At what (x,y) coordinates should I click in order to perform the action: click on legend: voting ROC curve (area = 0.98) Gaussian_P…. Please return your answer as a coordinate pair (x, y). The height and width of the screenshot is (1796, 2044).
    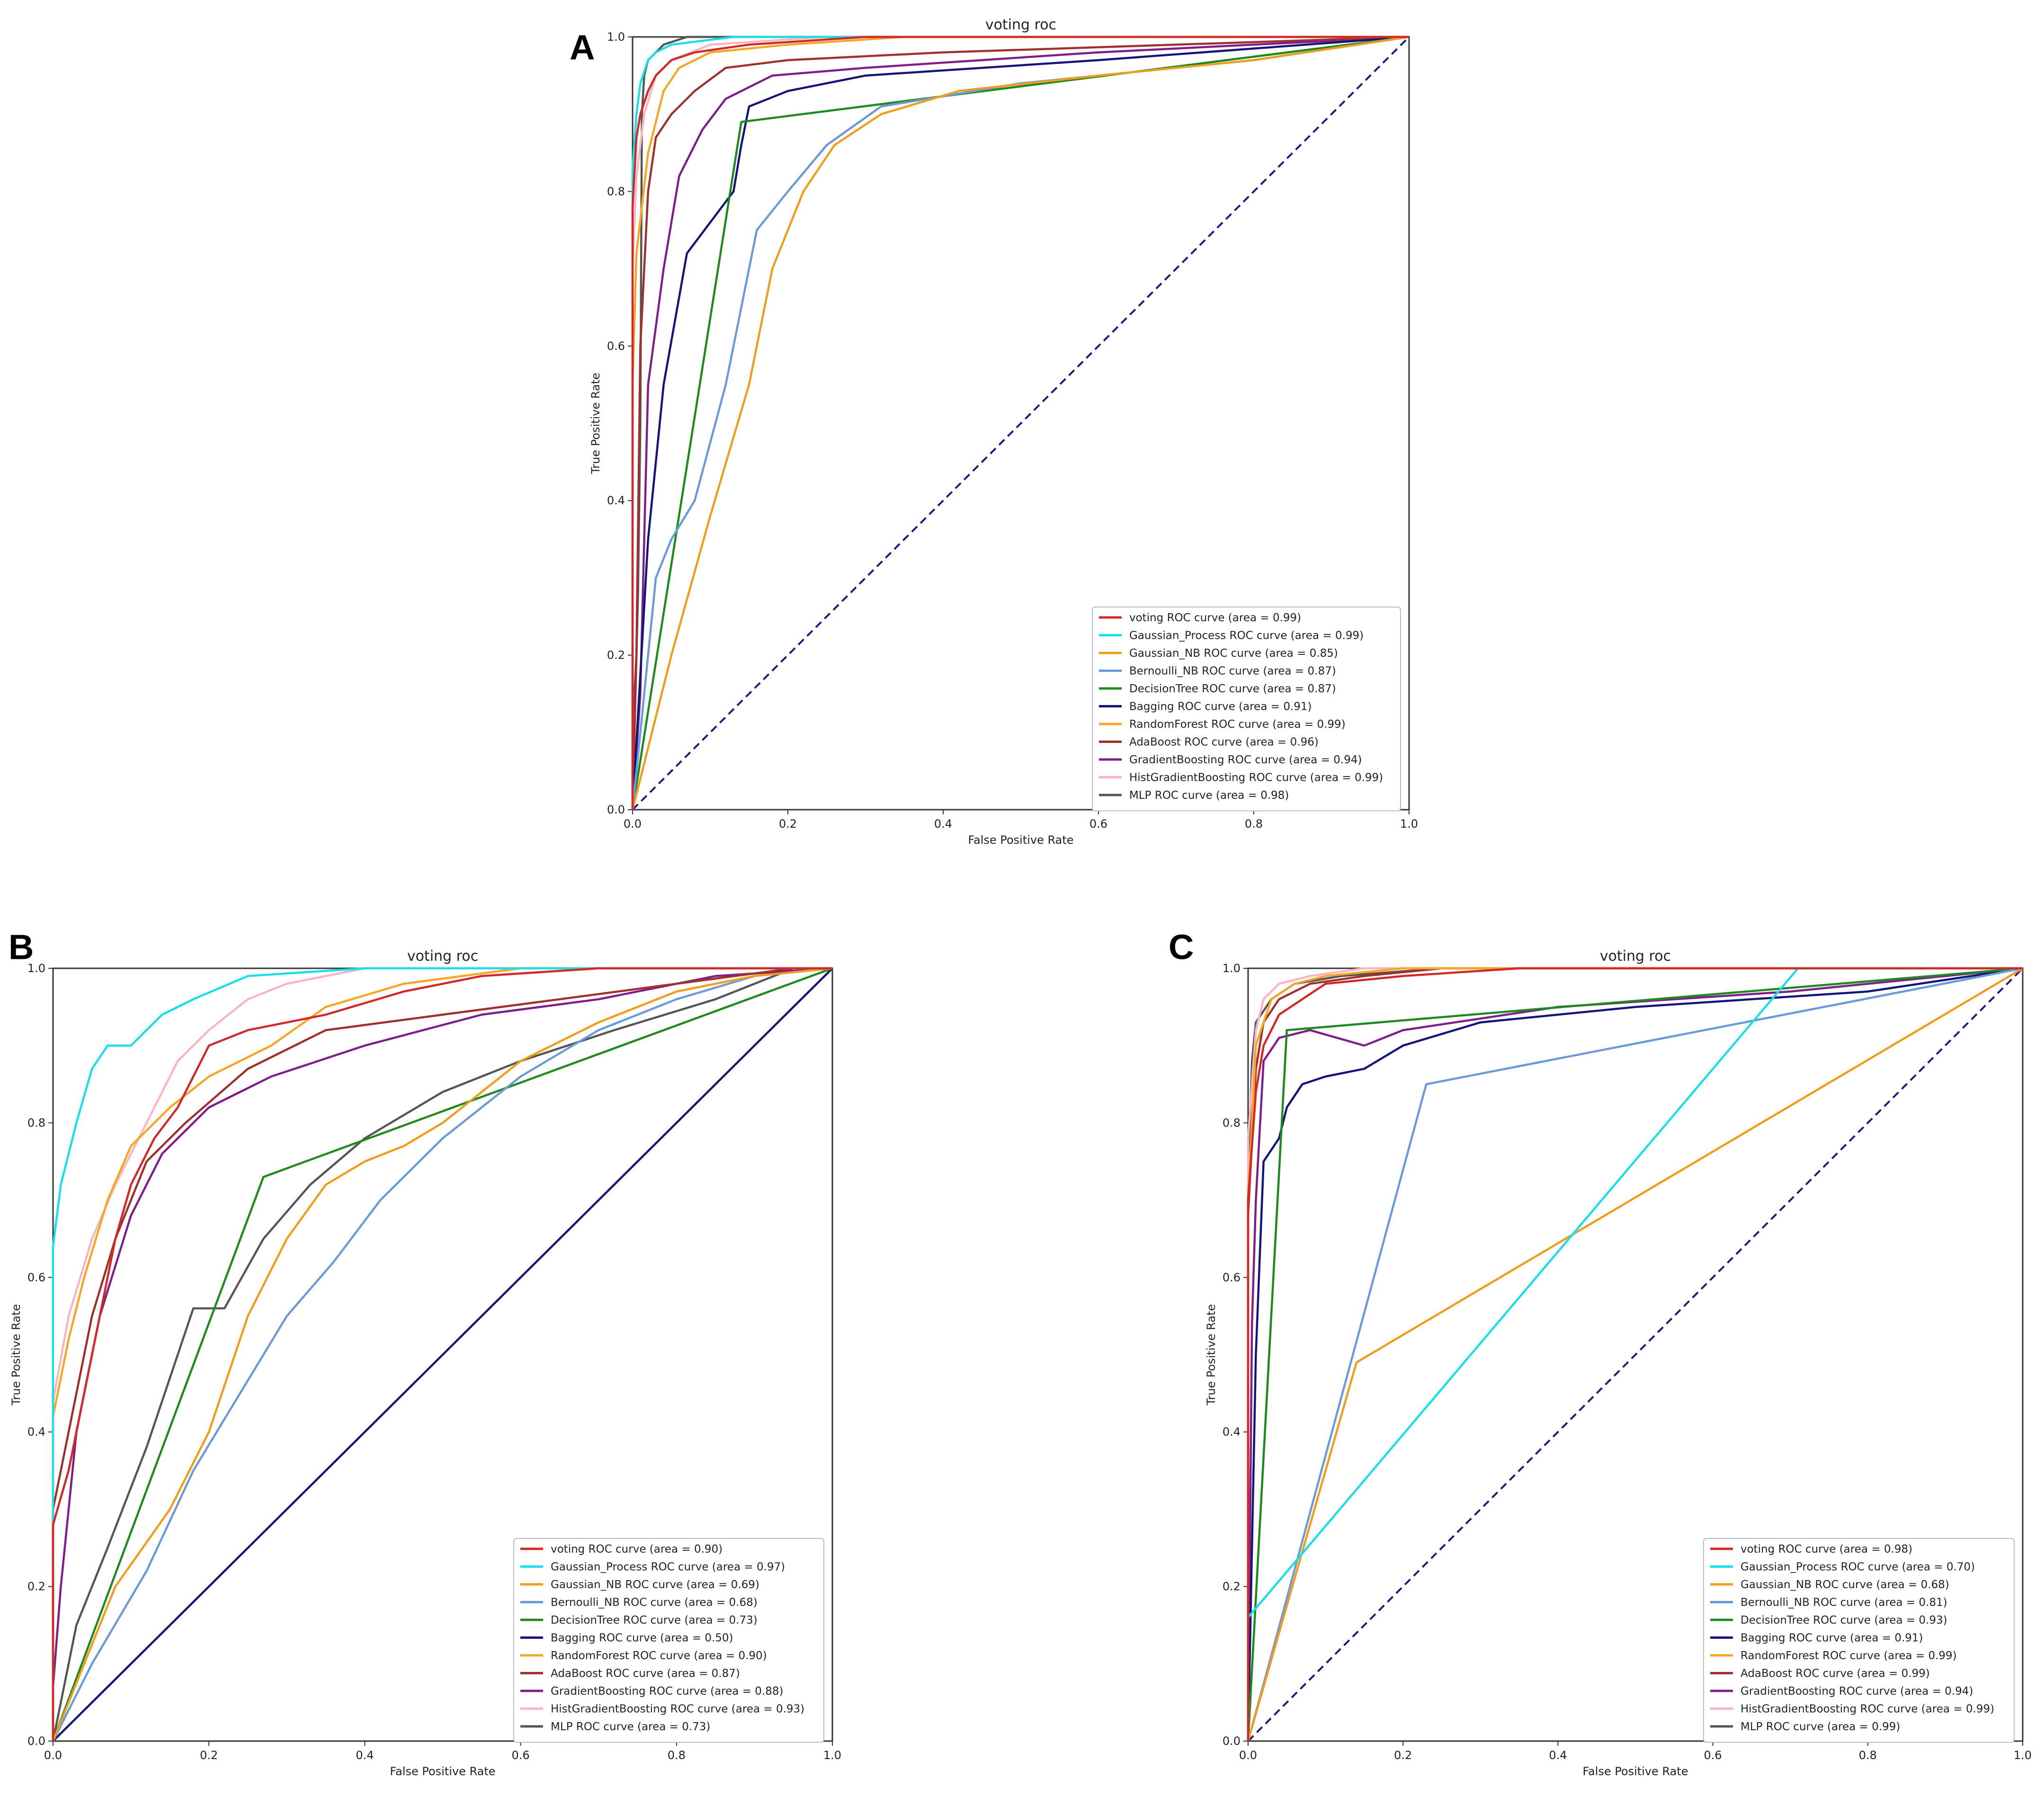
    Looking at the image, I should click on (1859, 1640).